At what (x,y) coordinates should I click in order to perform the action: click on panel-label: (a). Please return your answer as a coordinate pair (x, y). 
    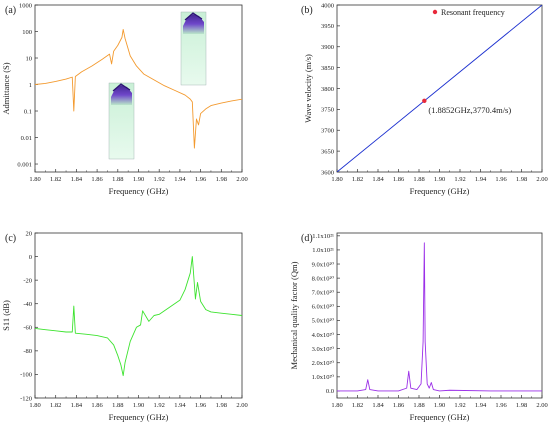
    Looking at the image, I should click on (10, 10).